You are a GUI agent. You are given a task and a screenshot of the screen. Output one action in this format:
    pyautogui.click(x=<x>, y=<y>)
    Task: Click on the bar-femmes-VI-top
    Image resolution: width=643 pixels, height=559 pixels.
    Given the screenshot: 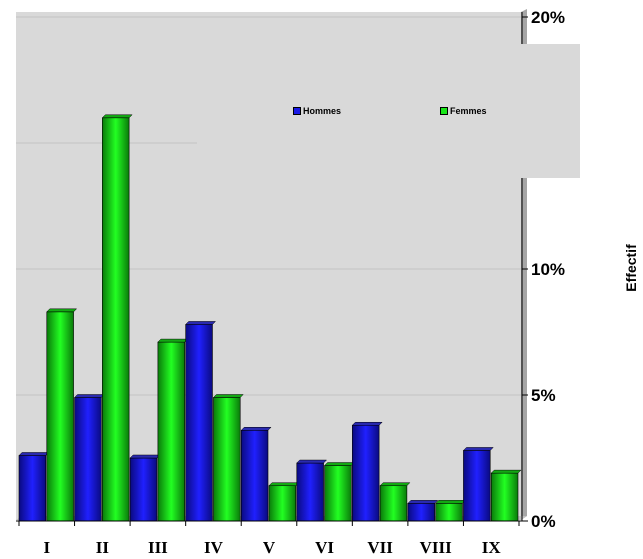 What is the action you would take?
    pyautogui.click(x=339, y=464)
    